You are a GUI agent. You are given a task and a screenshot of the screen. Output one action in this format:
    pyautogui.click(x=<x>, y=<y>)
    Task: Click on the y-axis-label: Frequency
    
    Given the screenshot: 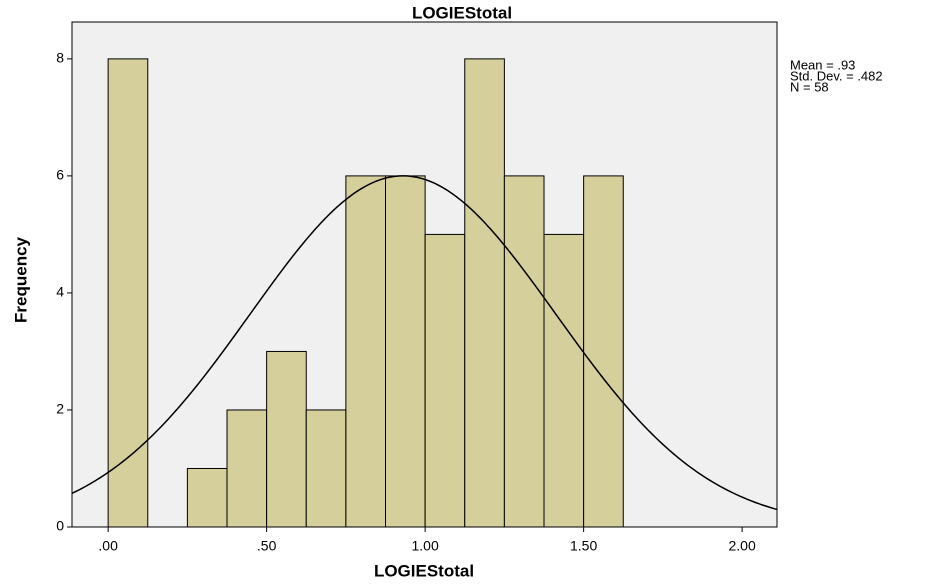 What is the action you would take?
    pyautogui.click(x=20, y=279)
    